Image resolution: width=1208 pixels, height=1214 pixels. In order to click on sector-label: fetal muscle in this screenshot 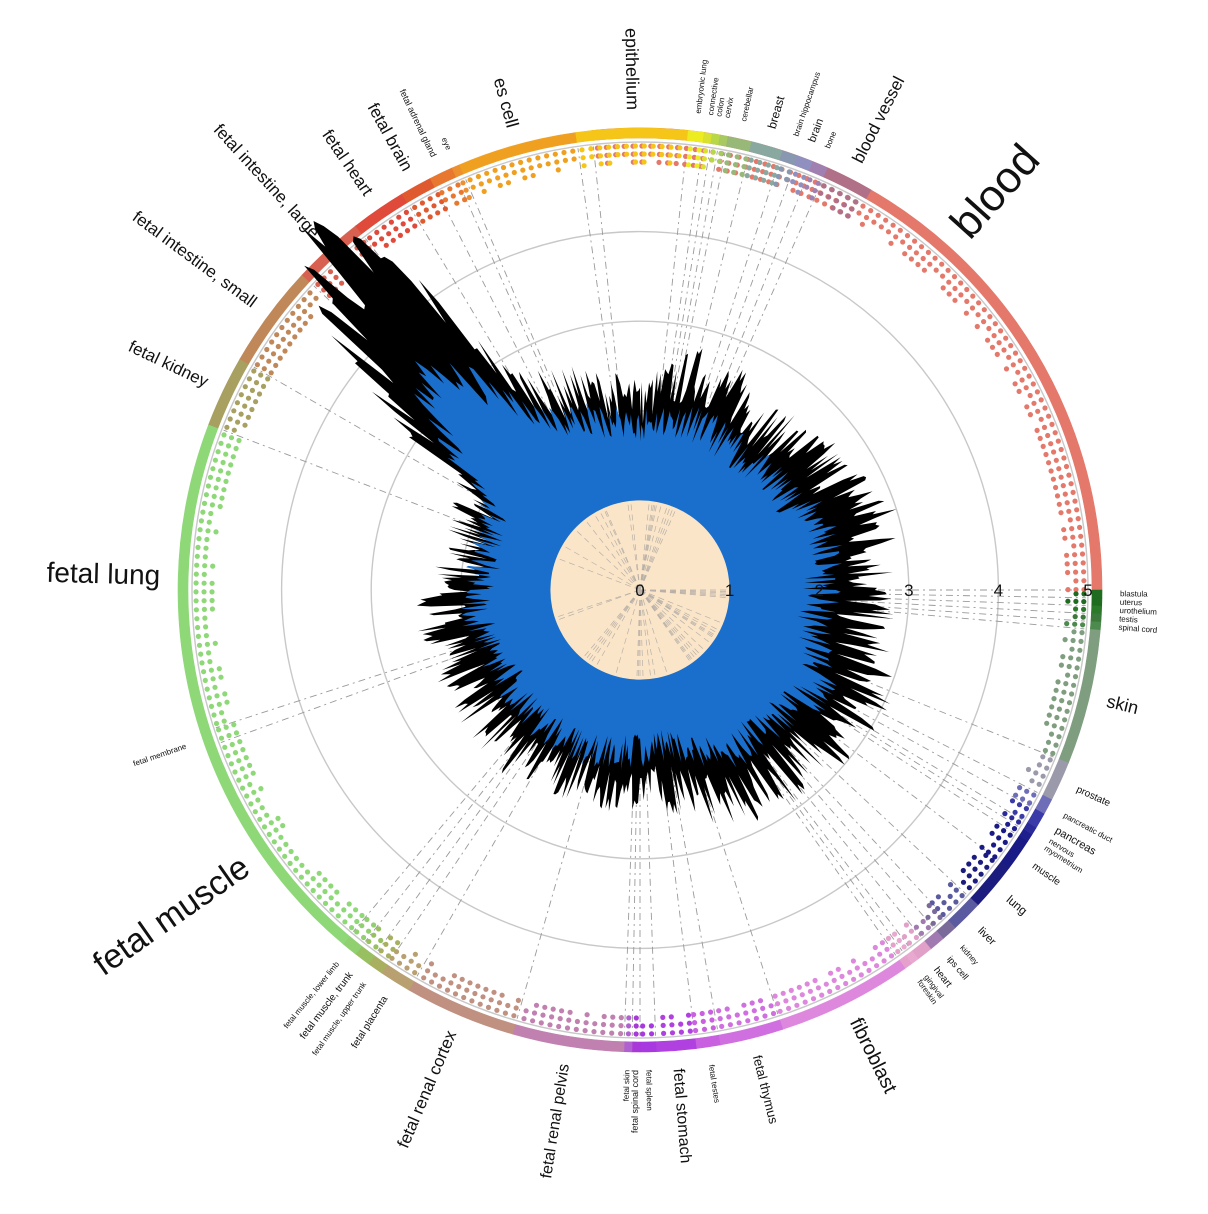, I will do `click(171, 915)`.